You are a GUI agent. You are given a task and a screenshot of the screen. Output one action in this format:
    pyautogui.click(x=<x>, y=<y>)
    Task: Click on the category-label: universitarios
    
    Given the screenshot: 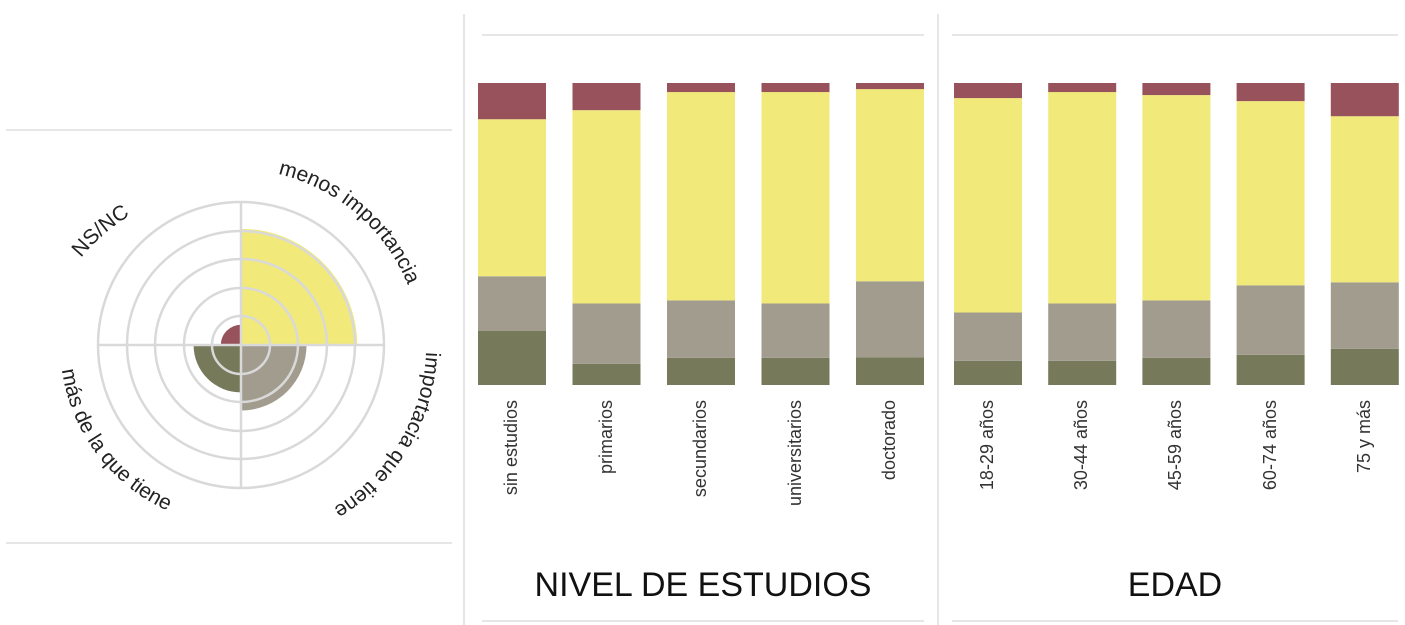 What is the action you would take?
    pyautogui.click(x=794, y=453)
    